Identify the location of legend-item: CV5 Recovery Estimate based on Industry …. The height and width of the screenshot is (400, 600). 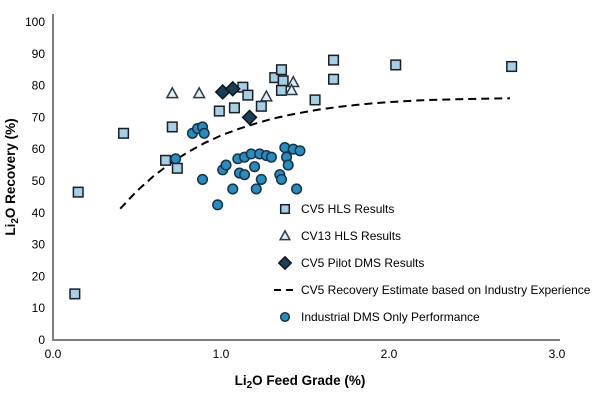
(432, 289).